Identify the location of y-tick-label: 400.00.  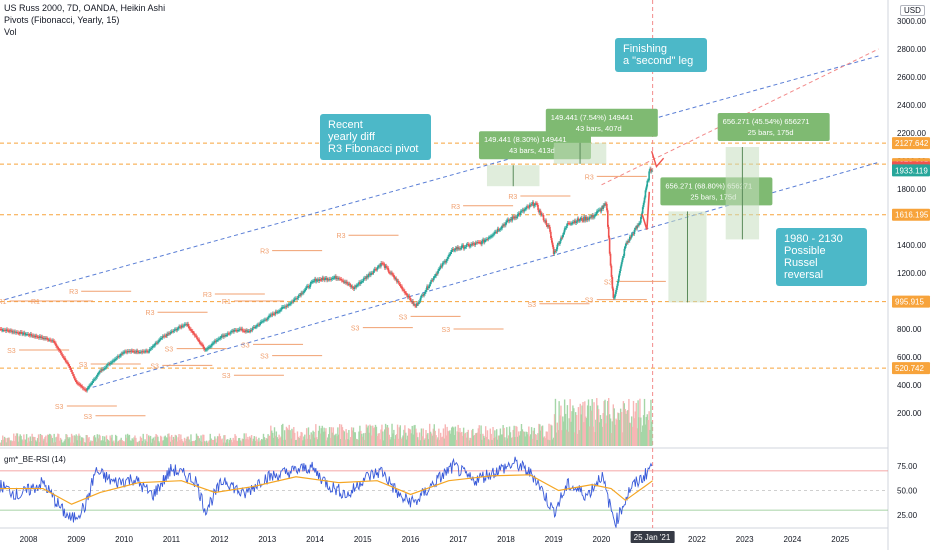
(909, 385).